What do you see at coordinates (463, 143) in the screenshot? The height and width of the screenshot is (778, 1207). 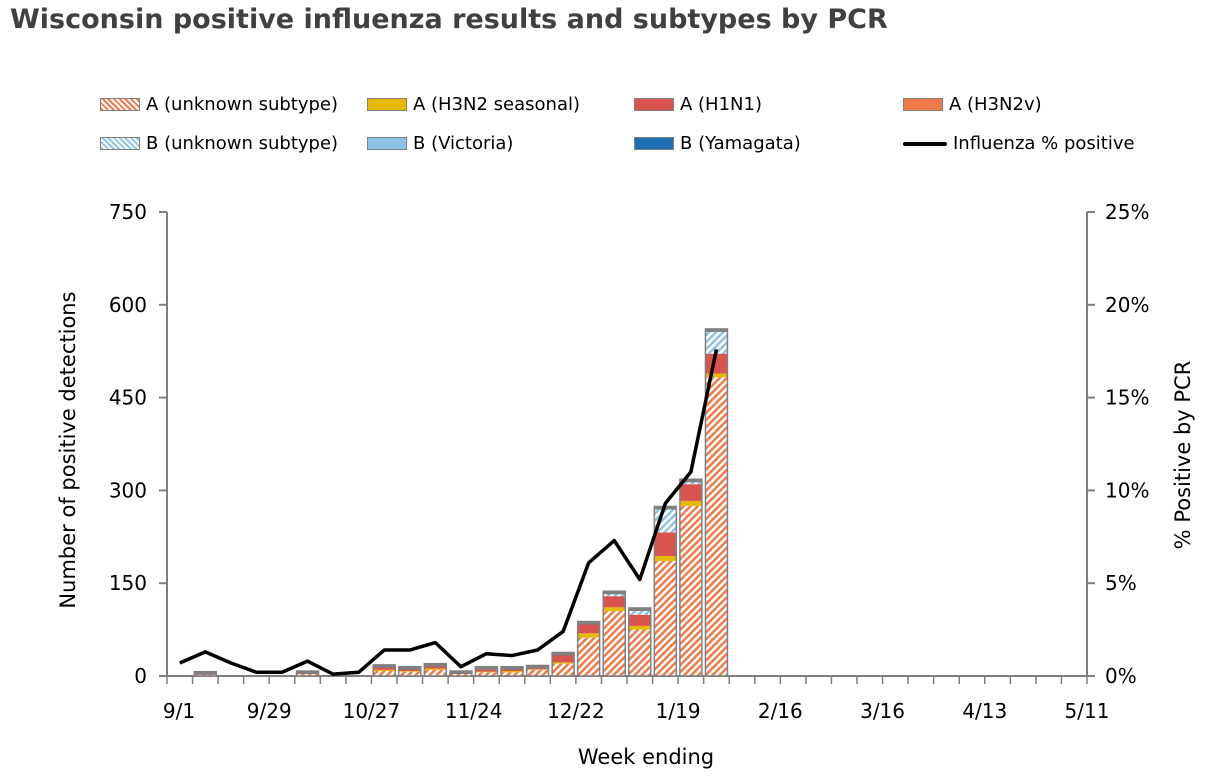 I see `legend-label: B (Victoria)` at bounding box center [463, 143].